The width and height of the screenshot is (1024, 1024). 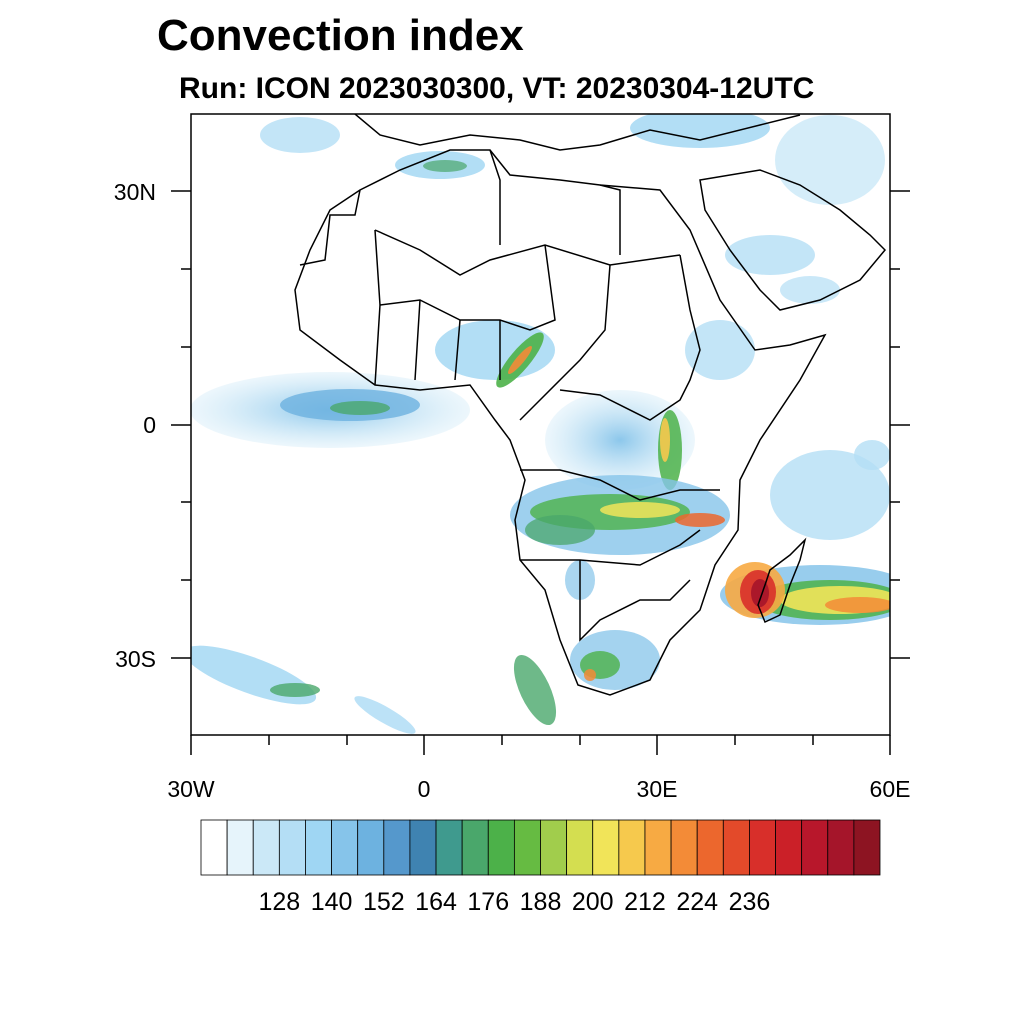 What do you see at coordinates (535, 690) in the screenshot?
I see `field-cape-band` at bounding box center [535, 690].